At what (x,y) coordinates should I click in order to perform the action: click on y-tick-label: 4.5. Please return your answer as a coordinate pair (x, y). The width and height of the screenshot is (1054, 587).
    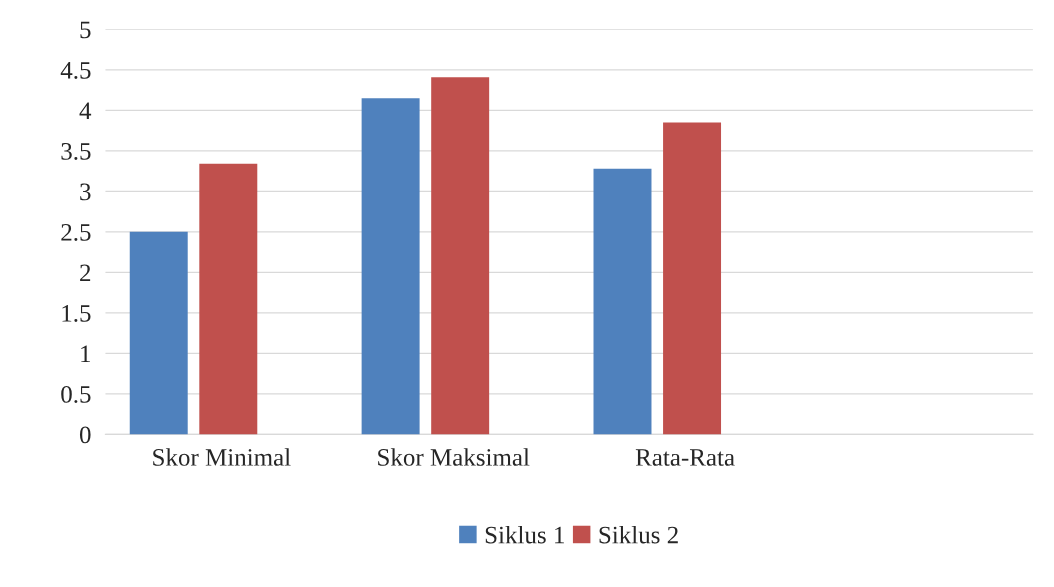
    Looking at the image, I should click on (75, 70).